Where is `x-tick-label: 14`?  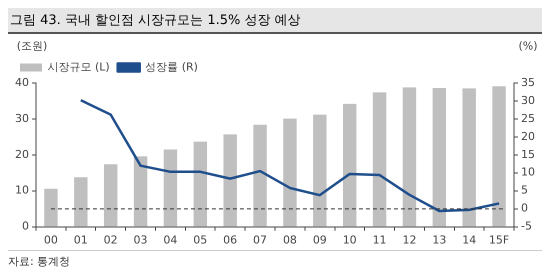
x-tick-label: 14 is located at coordinates (469, 239).